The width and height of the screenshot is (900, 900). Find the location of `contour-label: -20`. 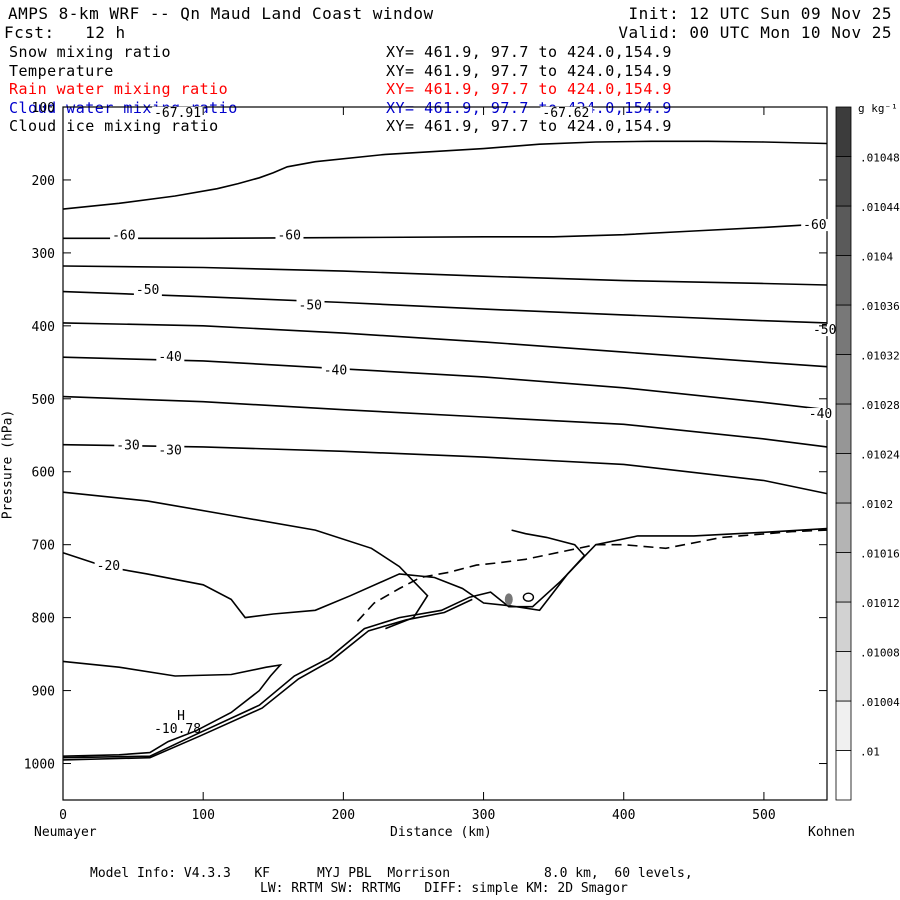

contour-label: -20 is located at coordinates (108, 566).